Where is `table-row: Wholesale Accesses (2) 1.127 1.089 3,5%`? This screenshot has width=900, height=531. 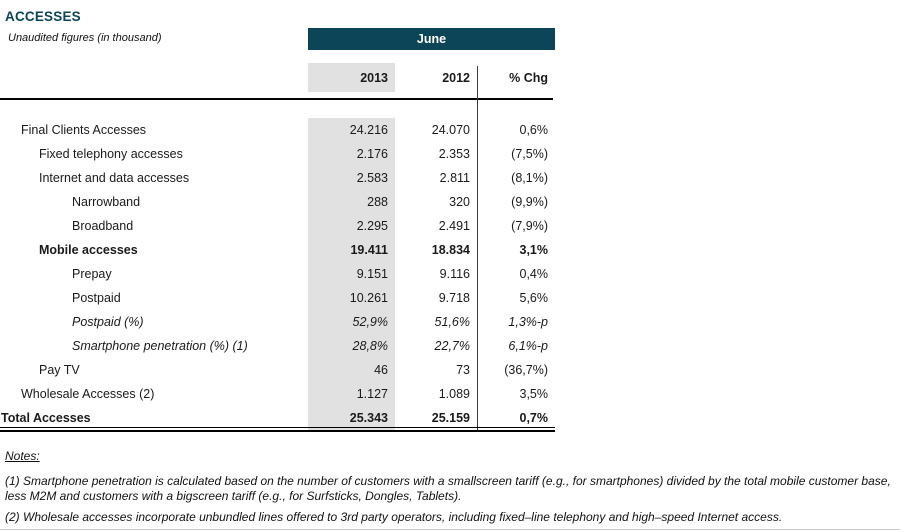 table-row: Wholesale Accesses (2) 1.127 1.089 3,5% is located at coordinates (277, 394).